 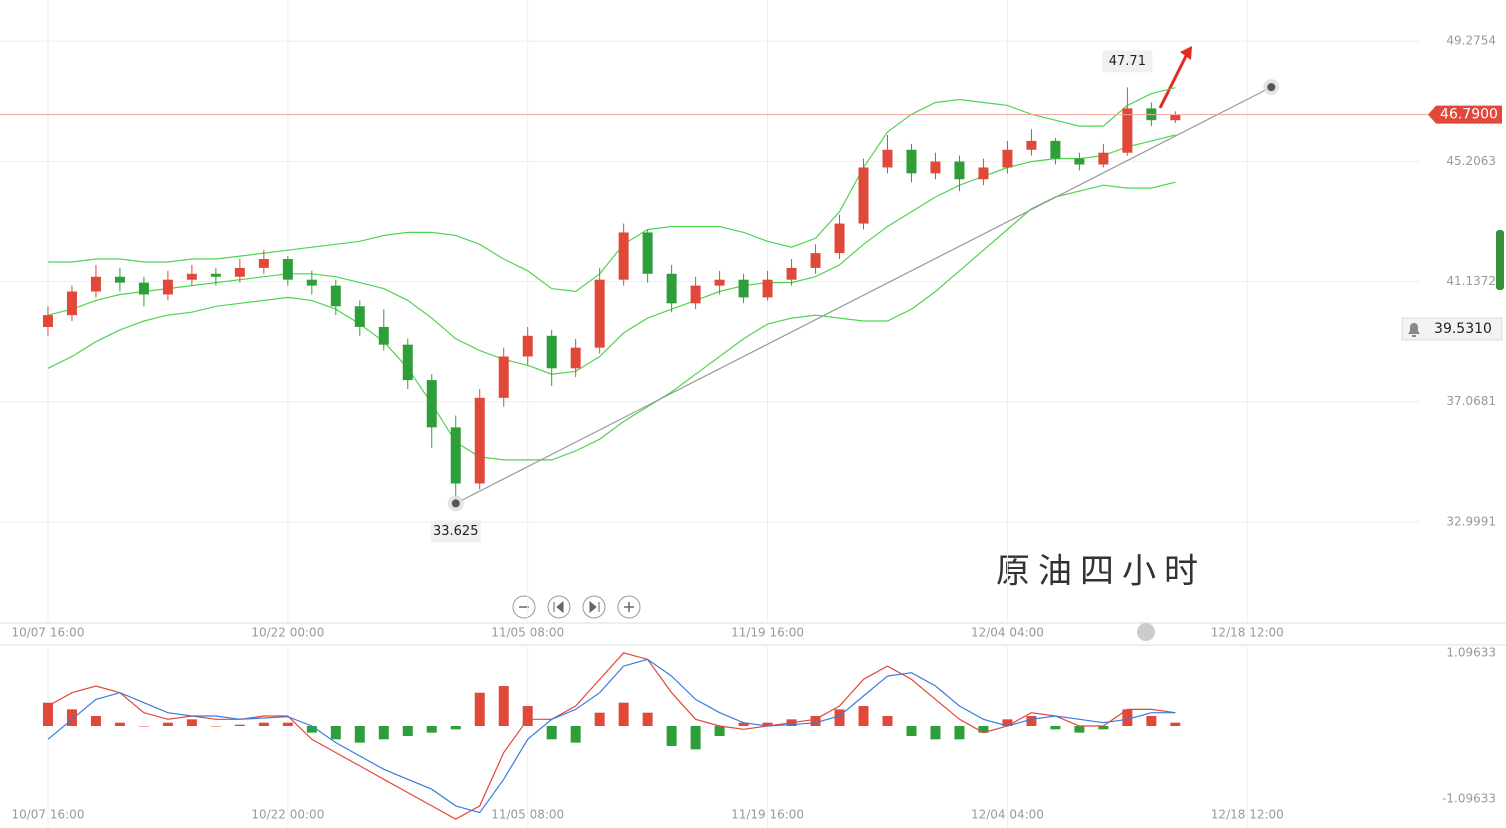 I want to click on macd-dea-line, so click(x=611, y=736).